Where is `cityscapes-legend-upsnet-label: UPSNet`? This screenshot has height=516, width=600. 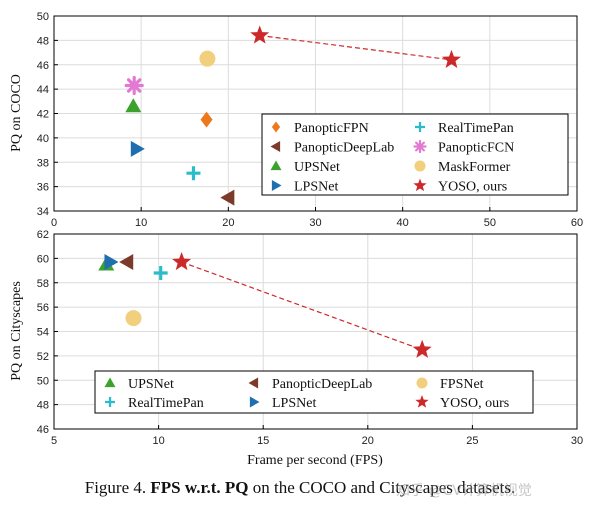
cityscapes-legend-upsnet-label: UPSNet is located at coordinates (151, 384).